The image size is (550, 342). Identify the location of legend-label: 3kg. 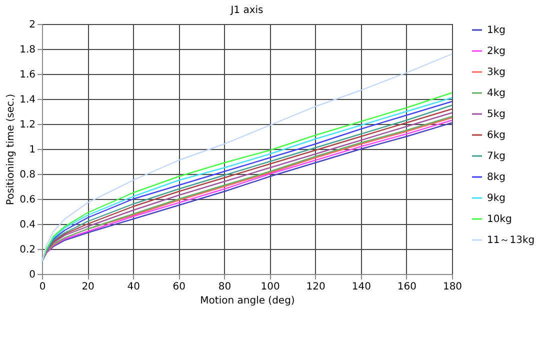
(496, 72).